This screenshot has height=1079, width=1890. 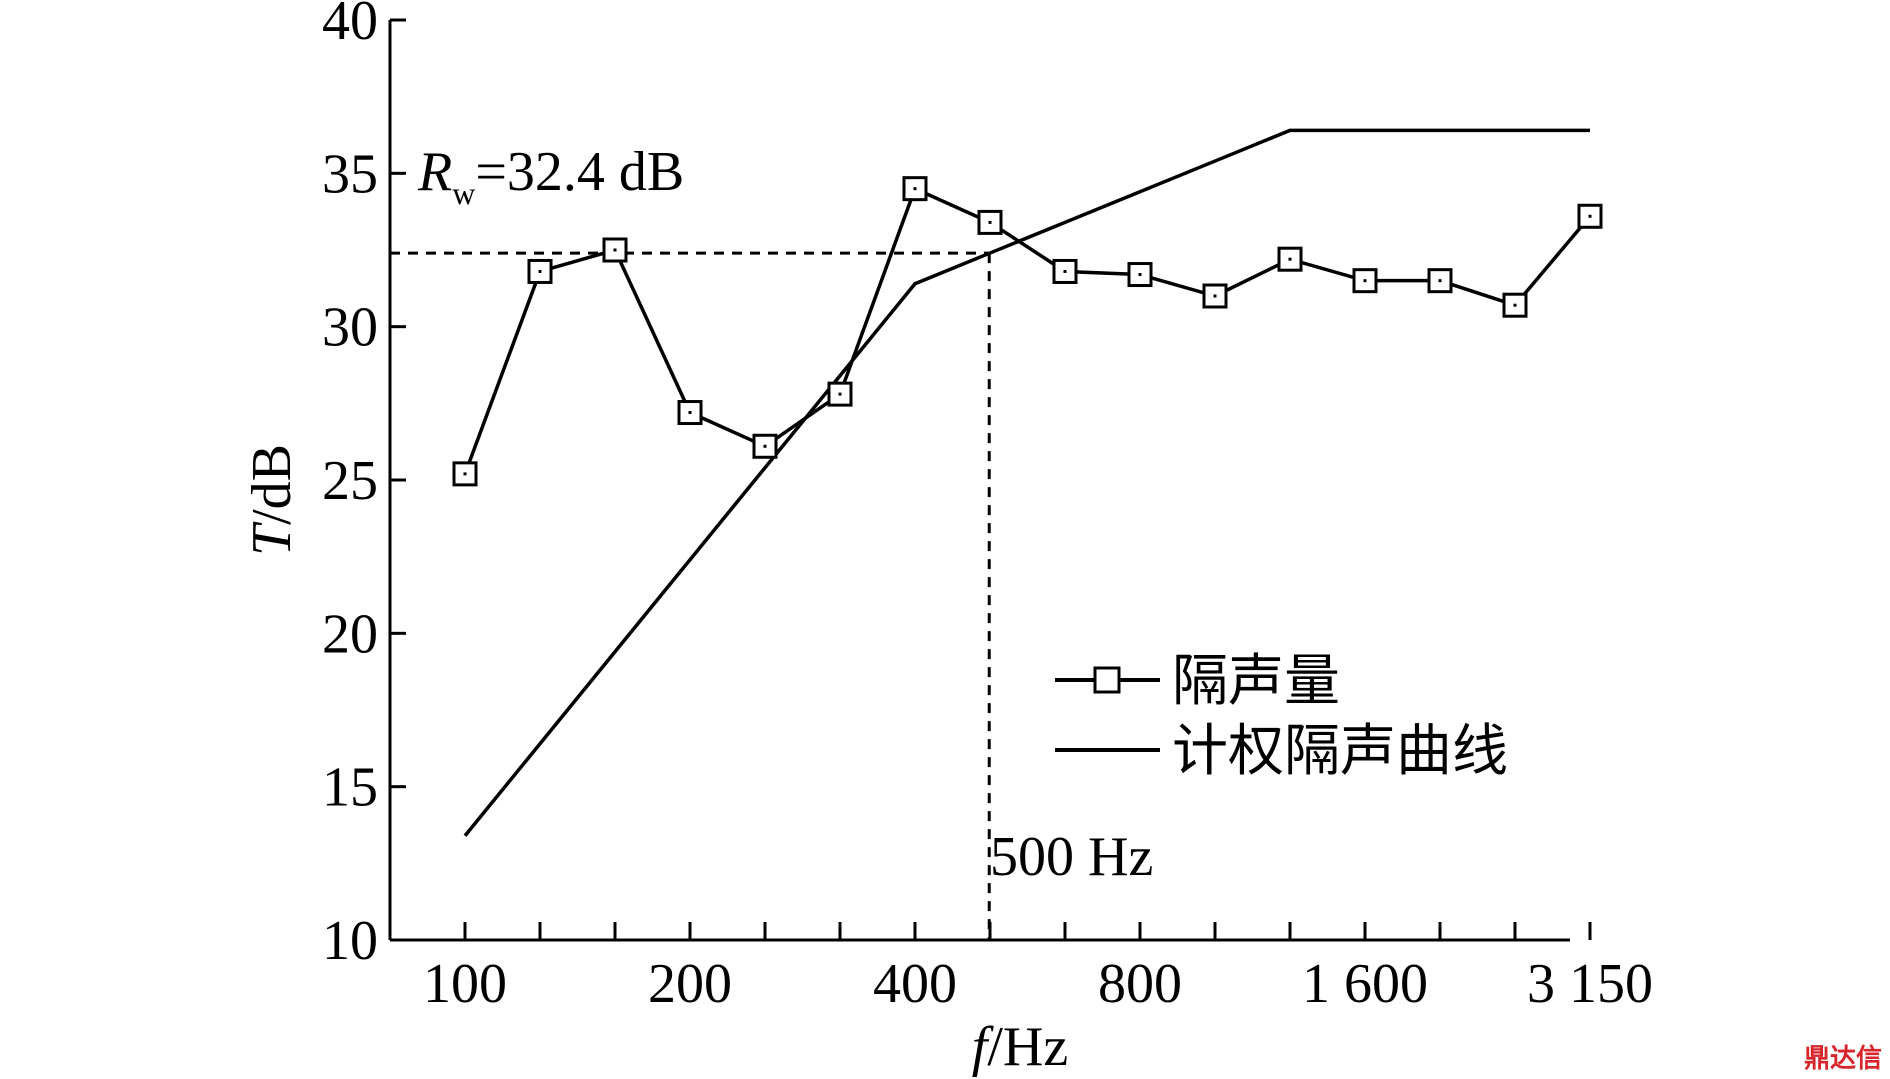 What do you see at coordinates (1340, 751) in the screenshot?
I see `legend-label-weighted-curve: 计权隔声曲线` at bounding box center [1340, 751].